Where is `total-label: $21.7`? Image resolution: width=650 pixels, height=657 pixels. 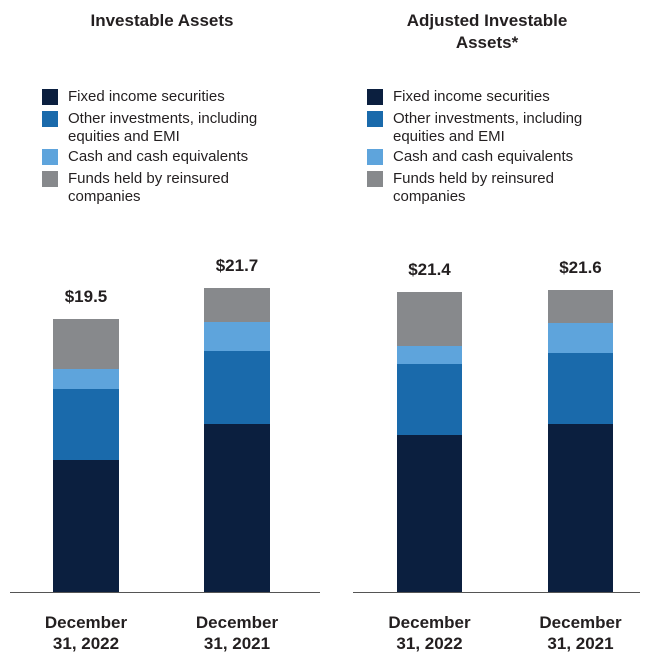
total-label: $21.7 is located at coordinates (237, 266).